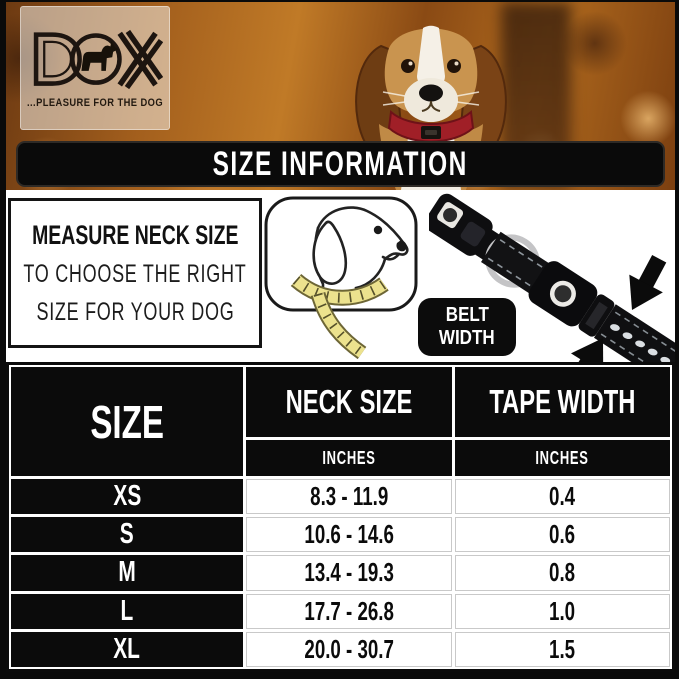 This screenshot has width=679, height=679. I want to click on dog-eye, so click(378, 230).